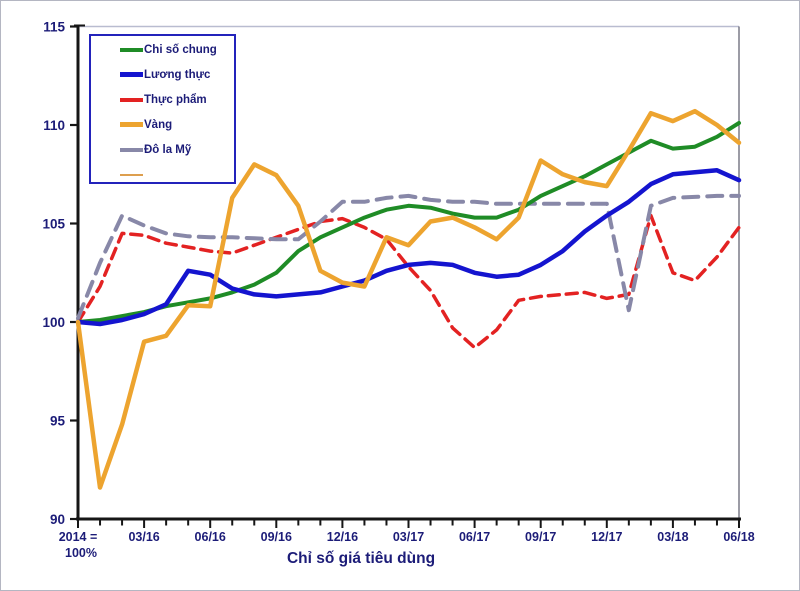  I want to click on x-tick-label: 12/17, so click(606, 537).